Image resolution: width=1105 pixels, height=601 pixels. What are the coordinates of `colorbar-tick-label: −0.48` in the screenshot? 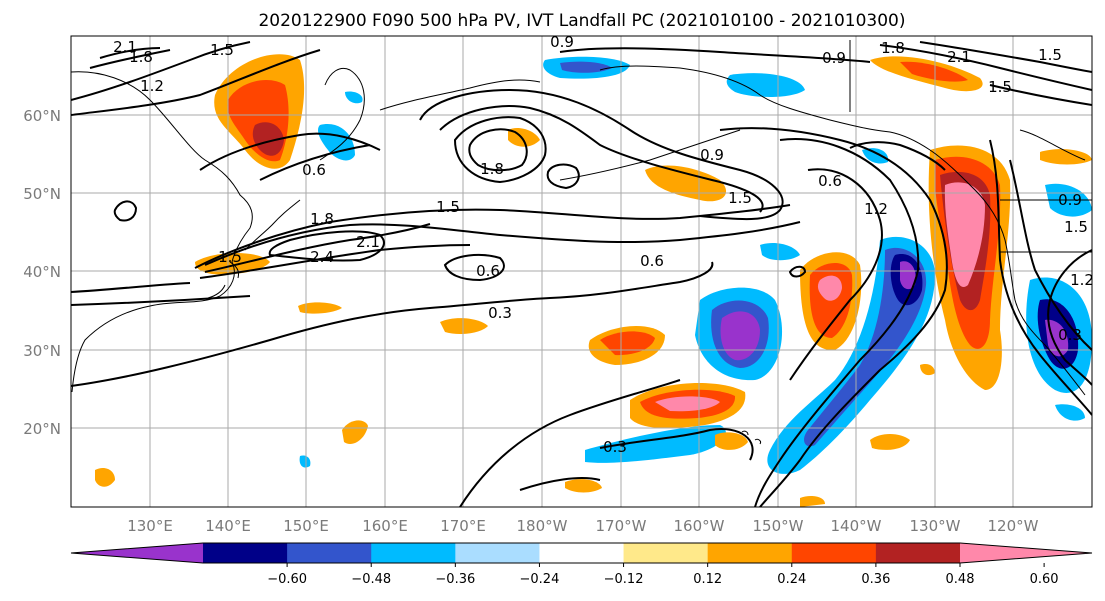 It's located at (371, 579).